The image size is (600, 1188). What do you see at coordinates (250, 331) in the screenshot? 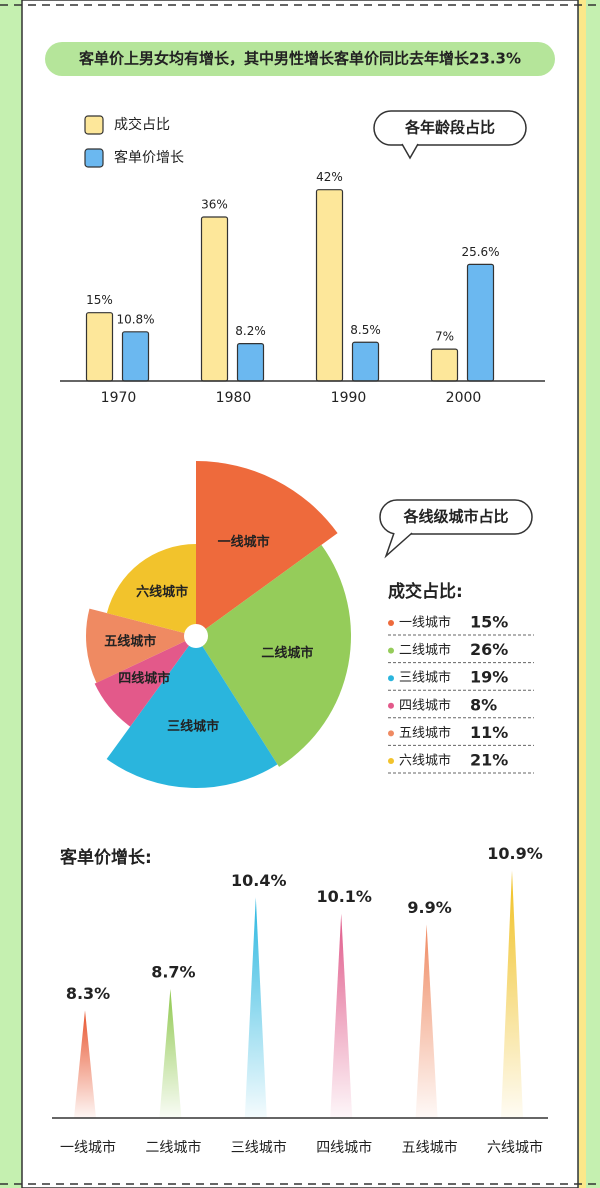
I see `bar-label: 8.2%` at bounding box center [250, 331].